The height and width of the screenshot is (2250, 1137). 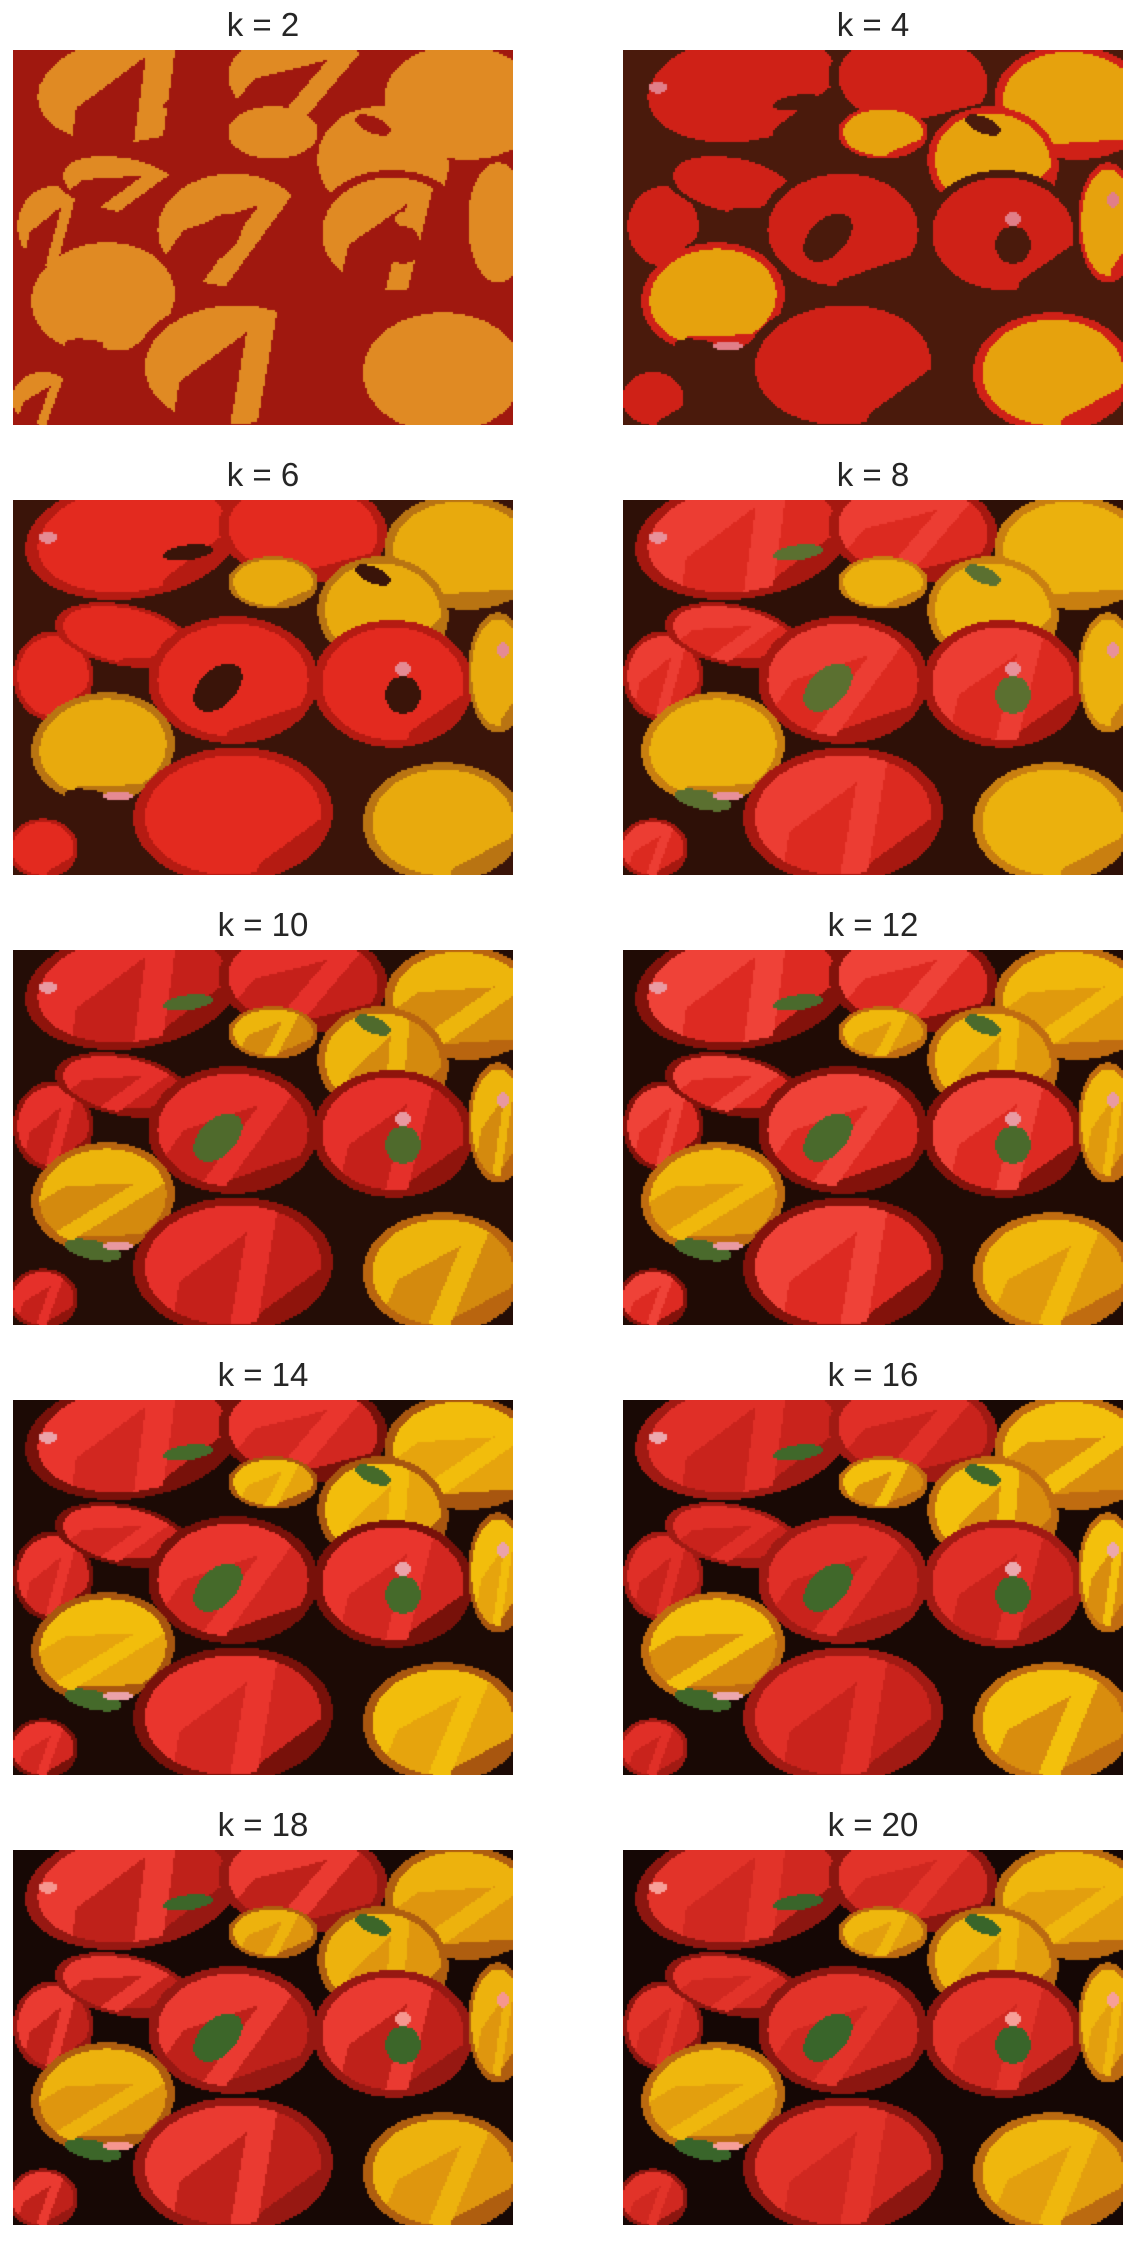 I want to click on panel-k14: k = 14, so click(x=263, y=1575).